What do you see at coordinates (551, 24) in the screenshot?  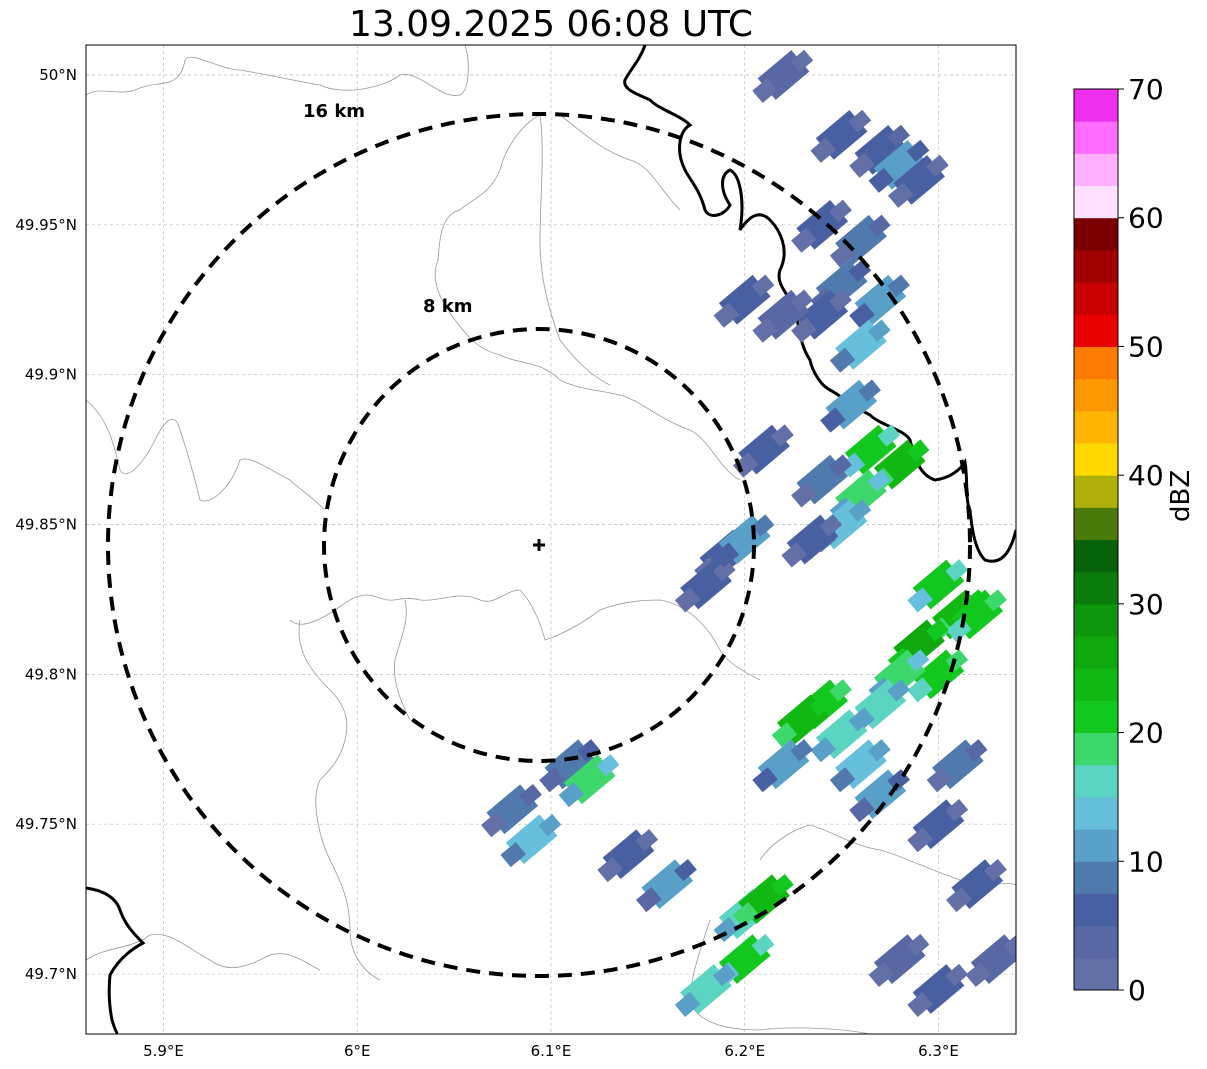 I see `map-title: 13.09.2025 06:08 UTC` at bounding box center [551, 24].